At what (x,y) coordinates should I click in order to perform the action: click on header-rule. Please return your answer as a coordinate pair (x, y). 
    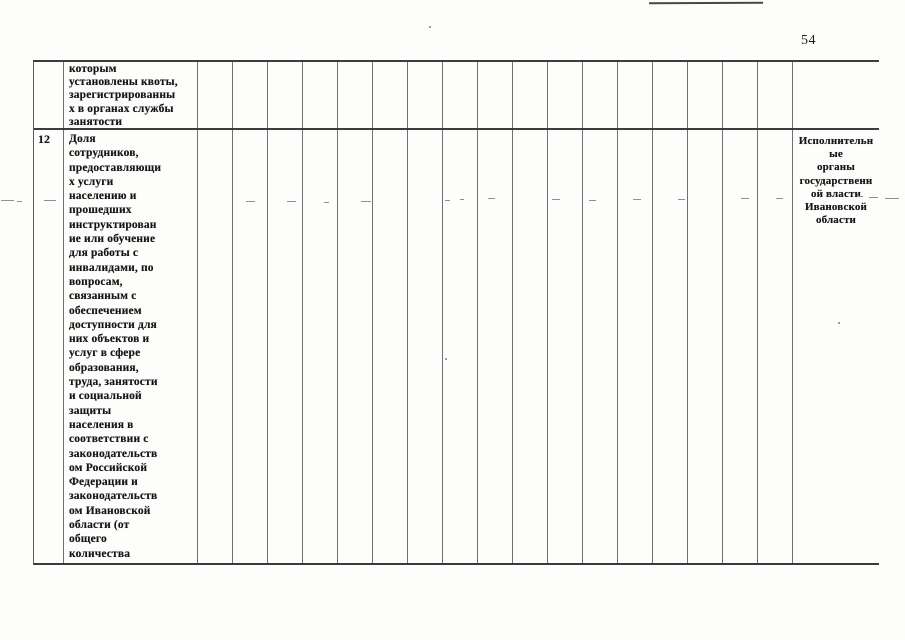
    Looking at the image, I should click on (706, 3).